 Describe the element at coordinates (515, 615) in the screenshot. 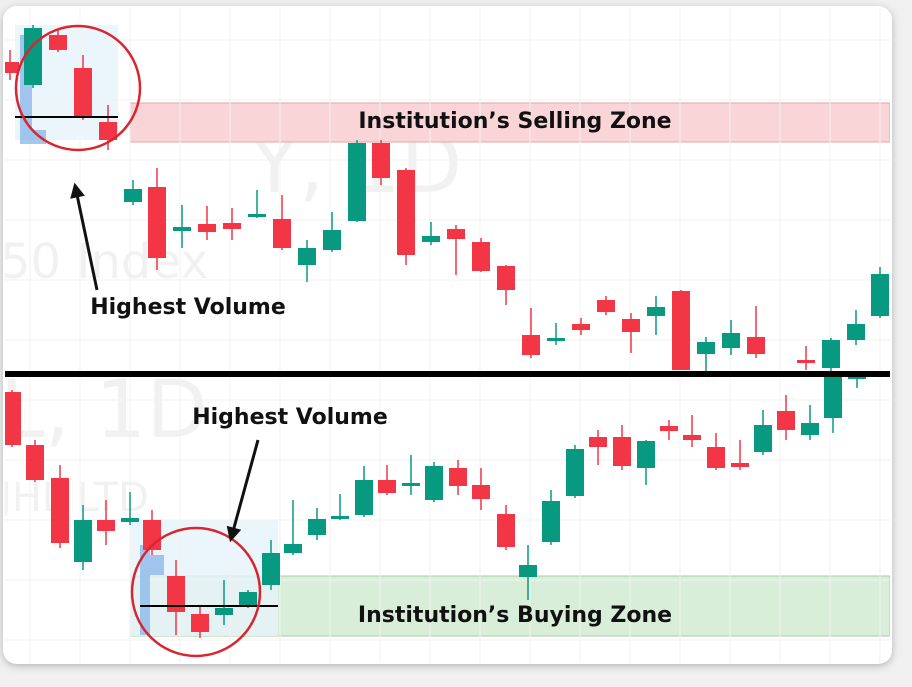

I see `zone-label: Institution’s Buying Zone` at that location.